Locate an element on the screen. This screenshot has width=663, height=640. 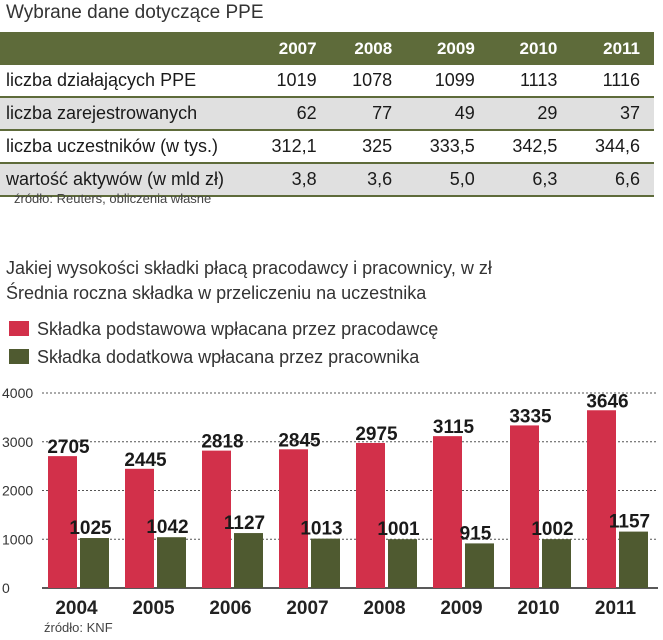
x-tick-label: 2011 is located at coordinates (616, 608).